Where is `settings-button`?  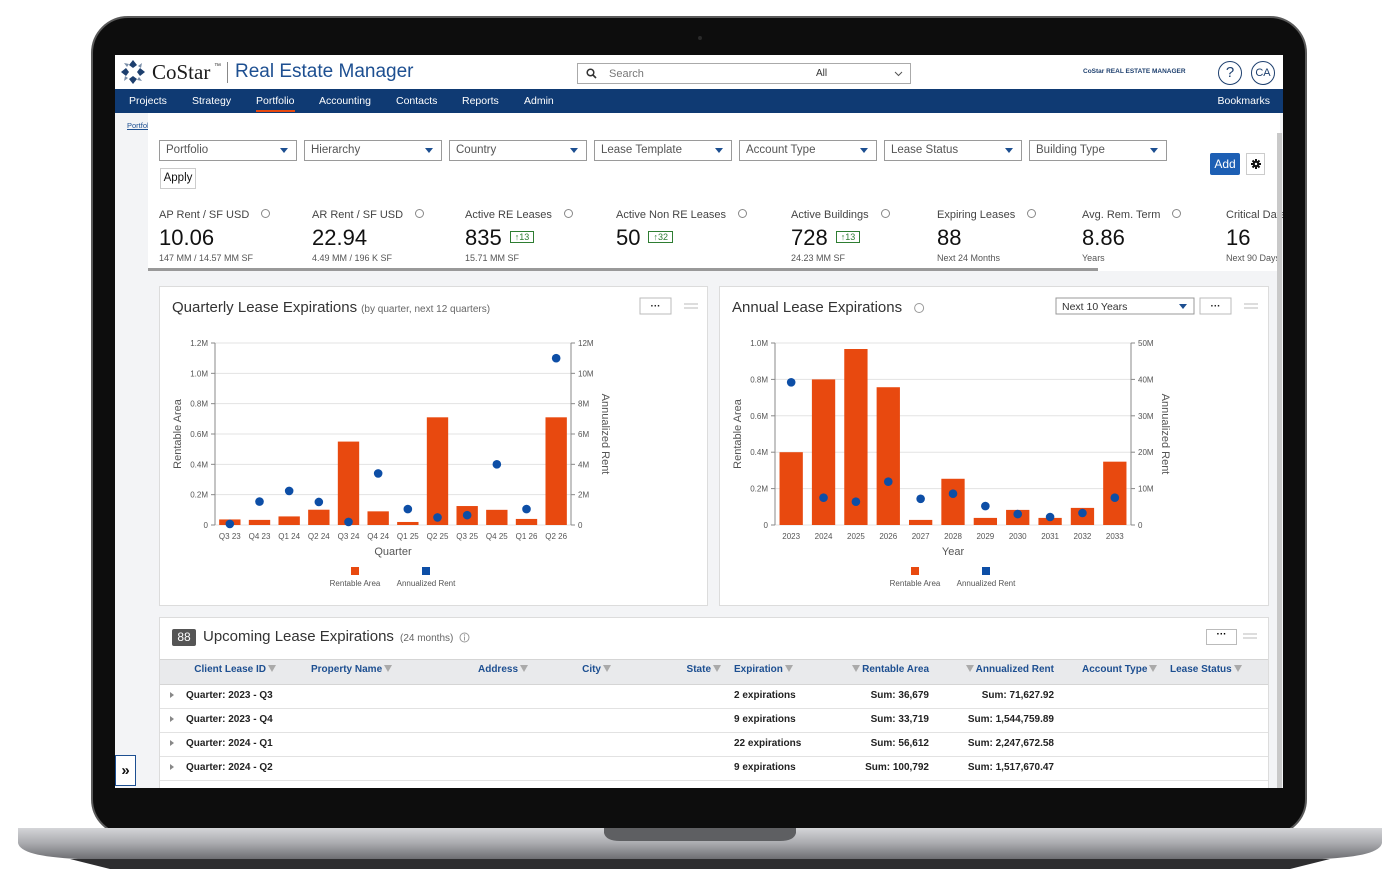 settings-button is located at coordinates (1255, 164).